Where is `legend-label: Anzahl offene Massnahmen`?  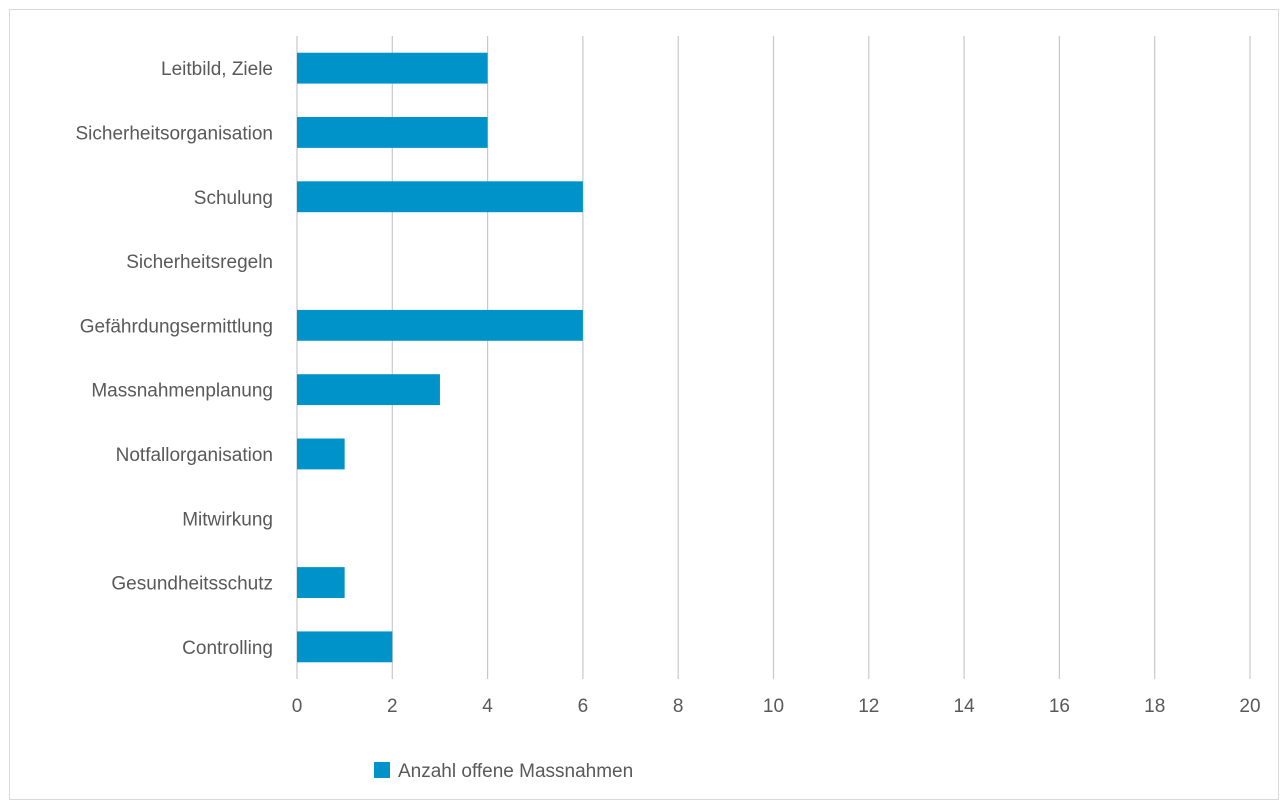 legend-label: Anzahl offene Massnahmen is located at coordinates (515, 771).